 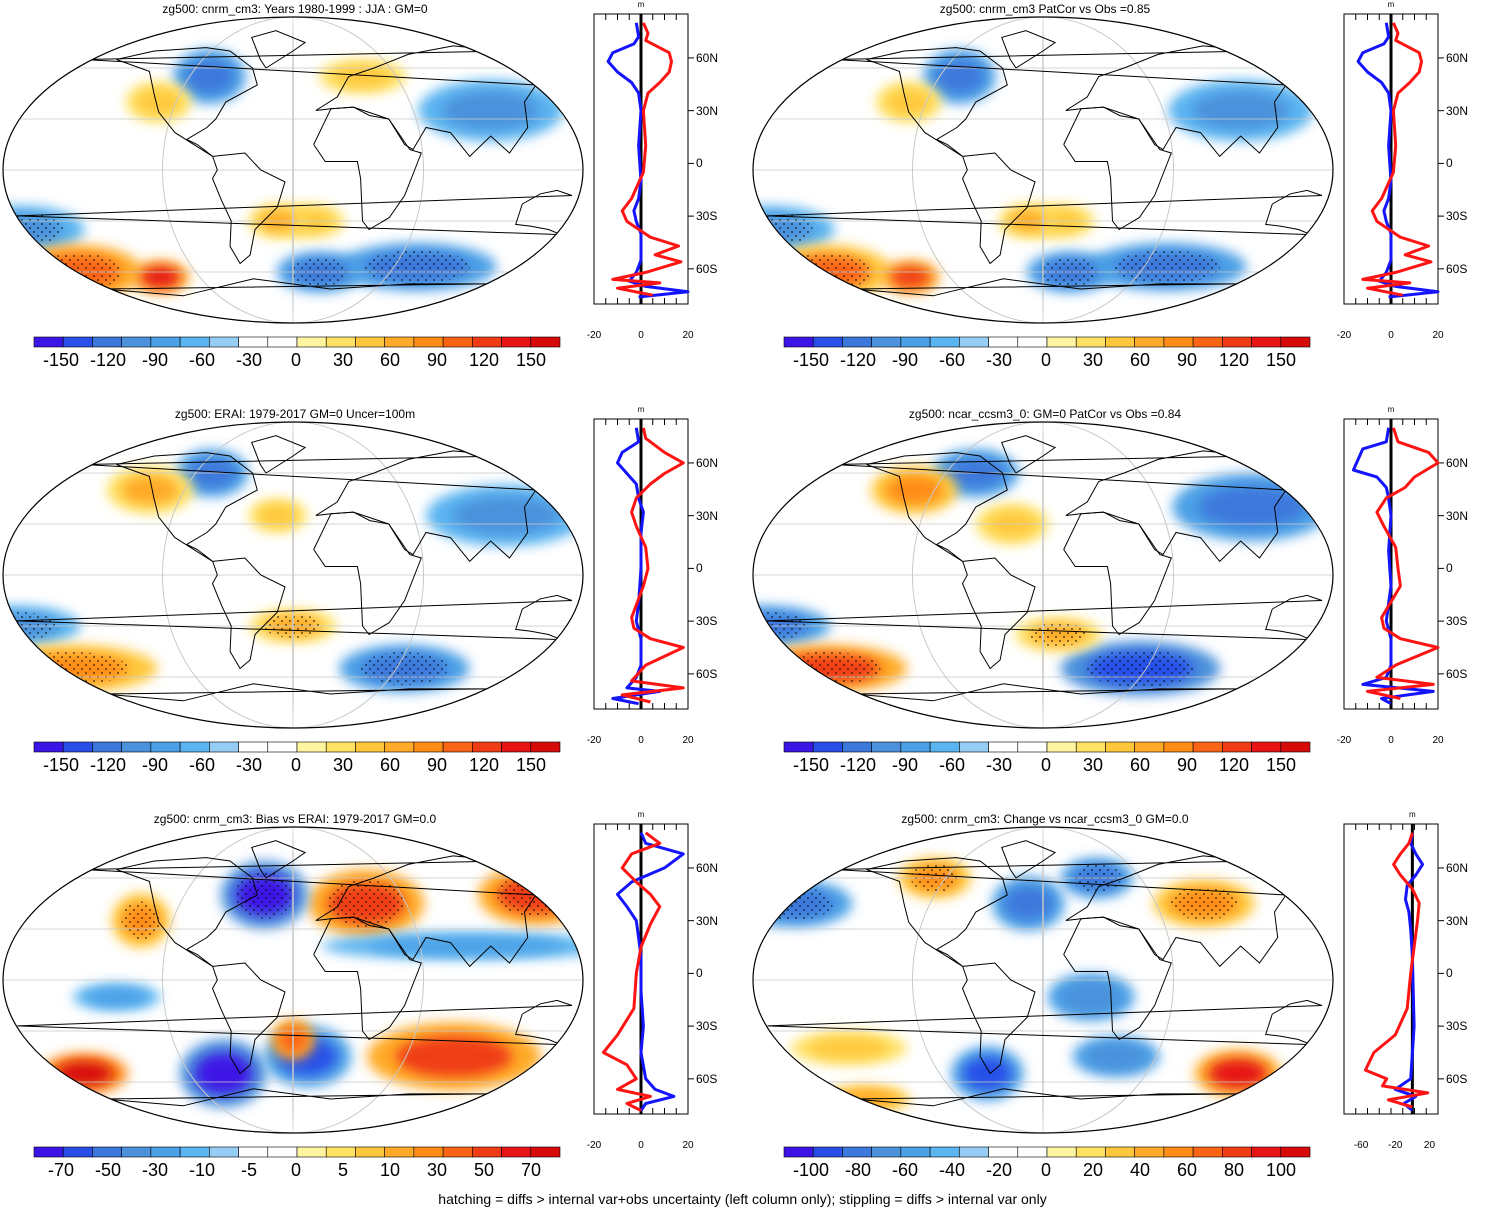 I want to click on colorbar-label: 80, so click(x=1234, y=1170).